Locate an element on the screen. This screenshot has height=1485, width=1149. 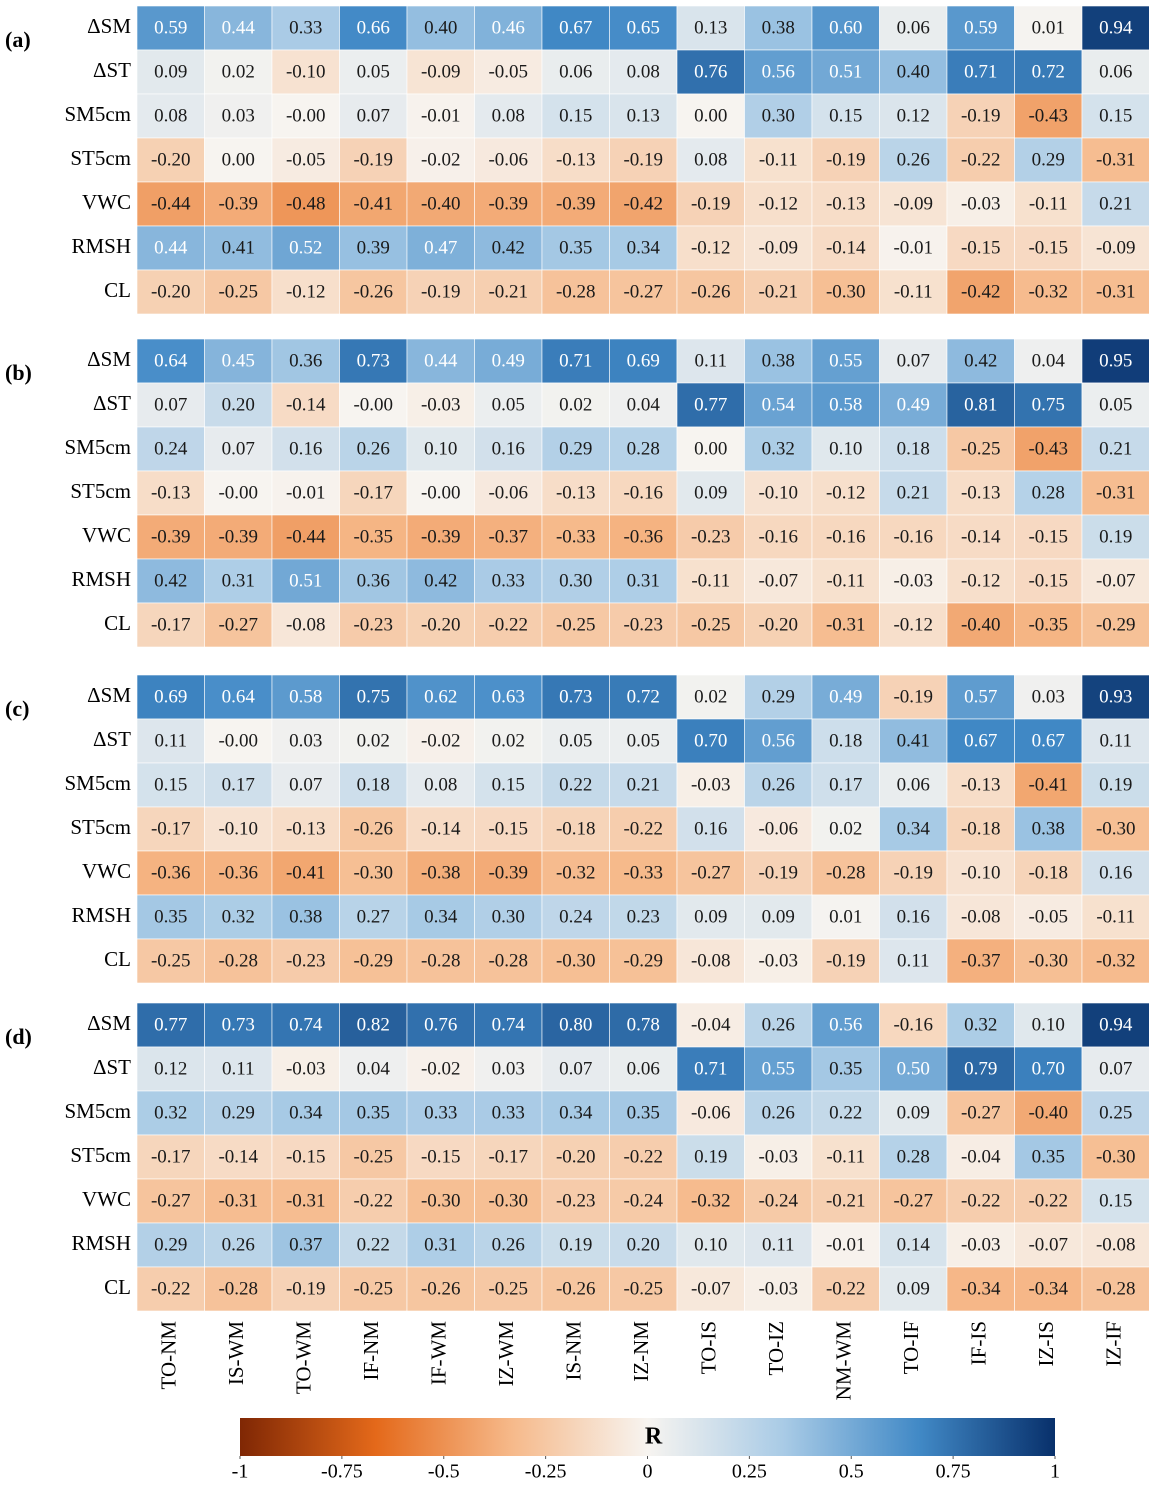
panel-label: (a) is located at coordinates (18, 39).